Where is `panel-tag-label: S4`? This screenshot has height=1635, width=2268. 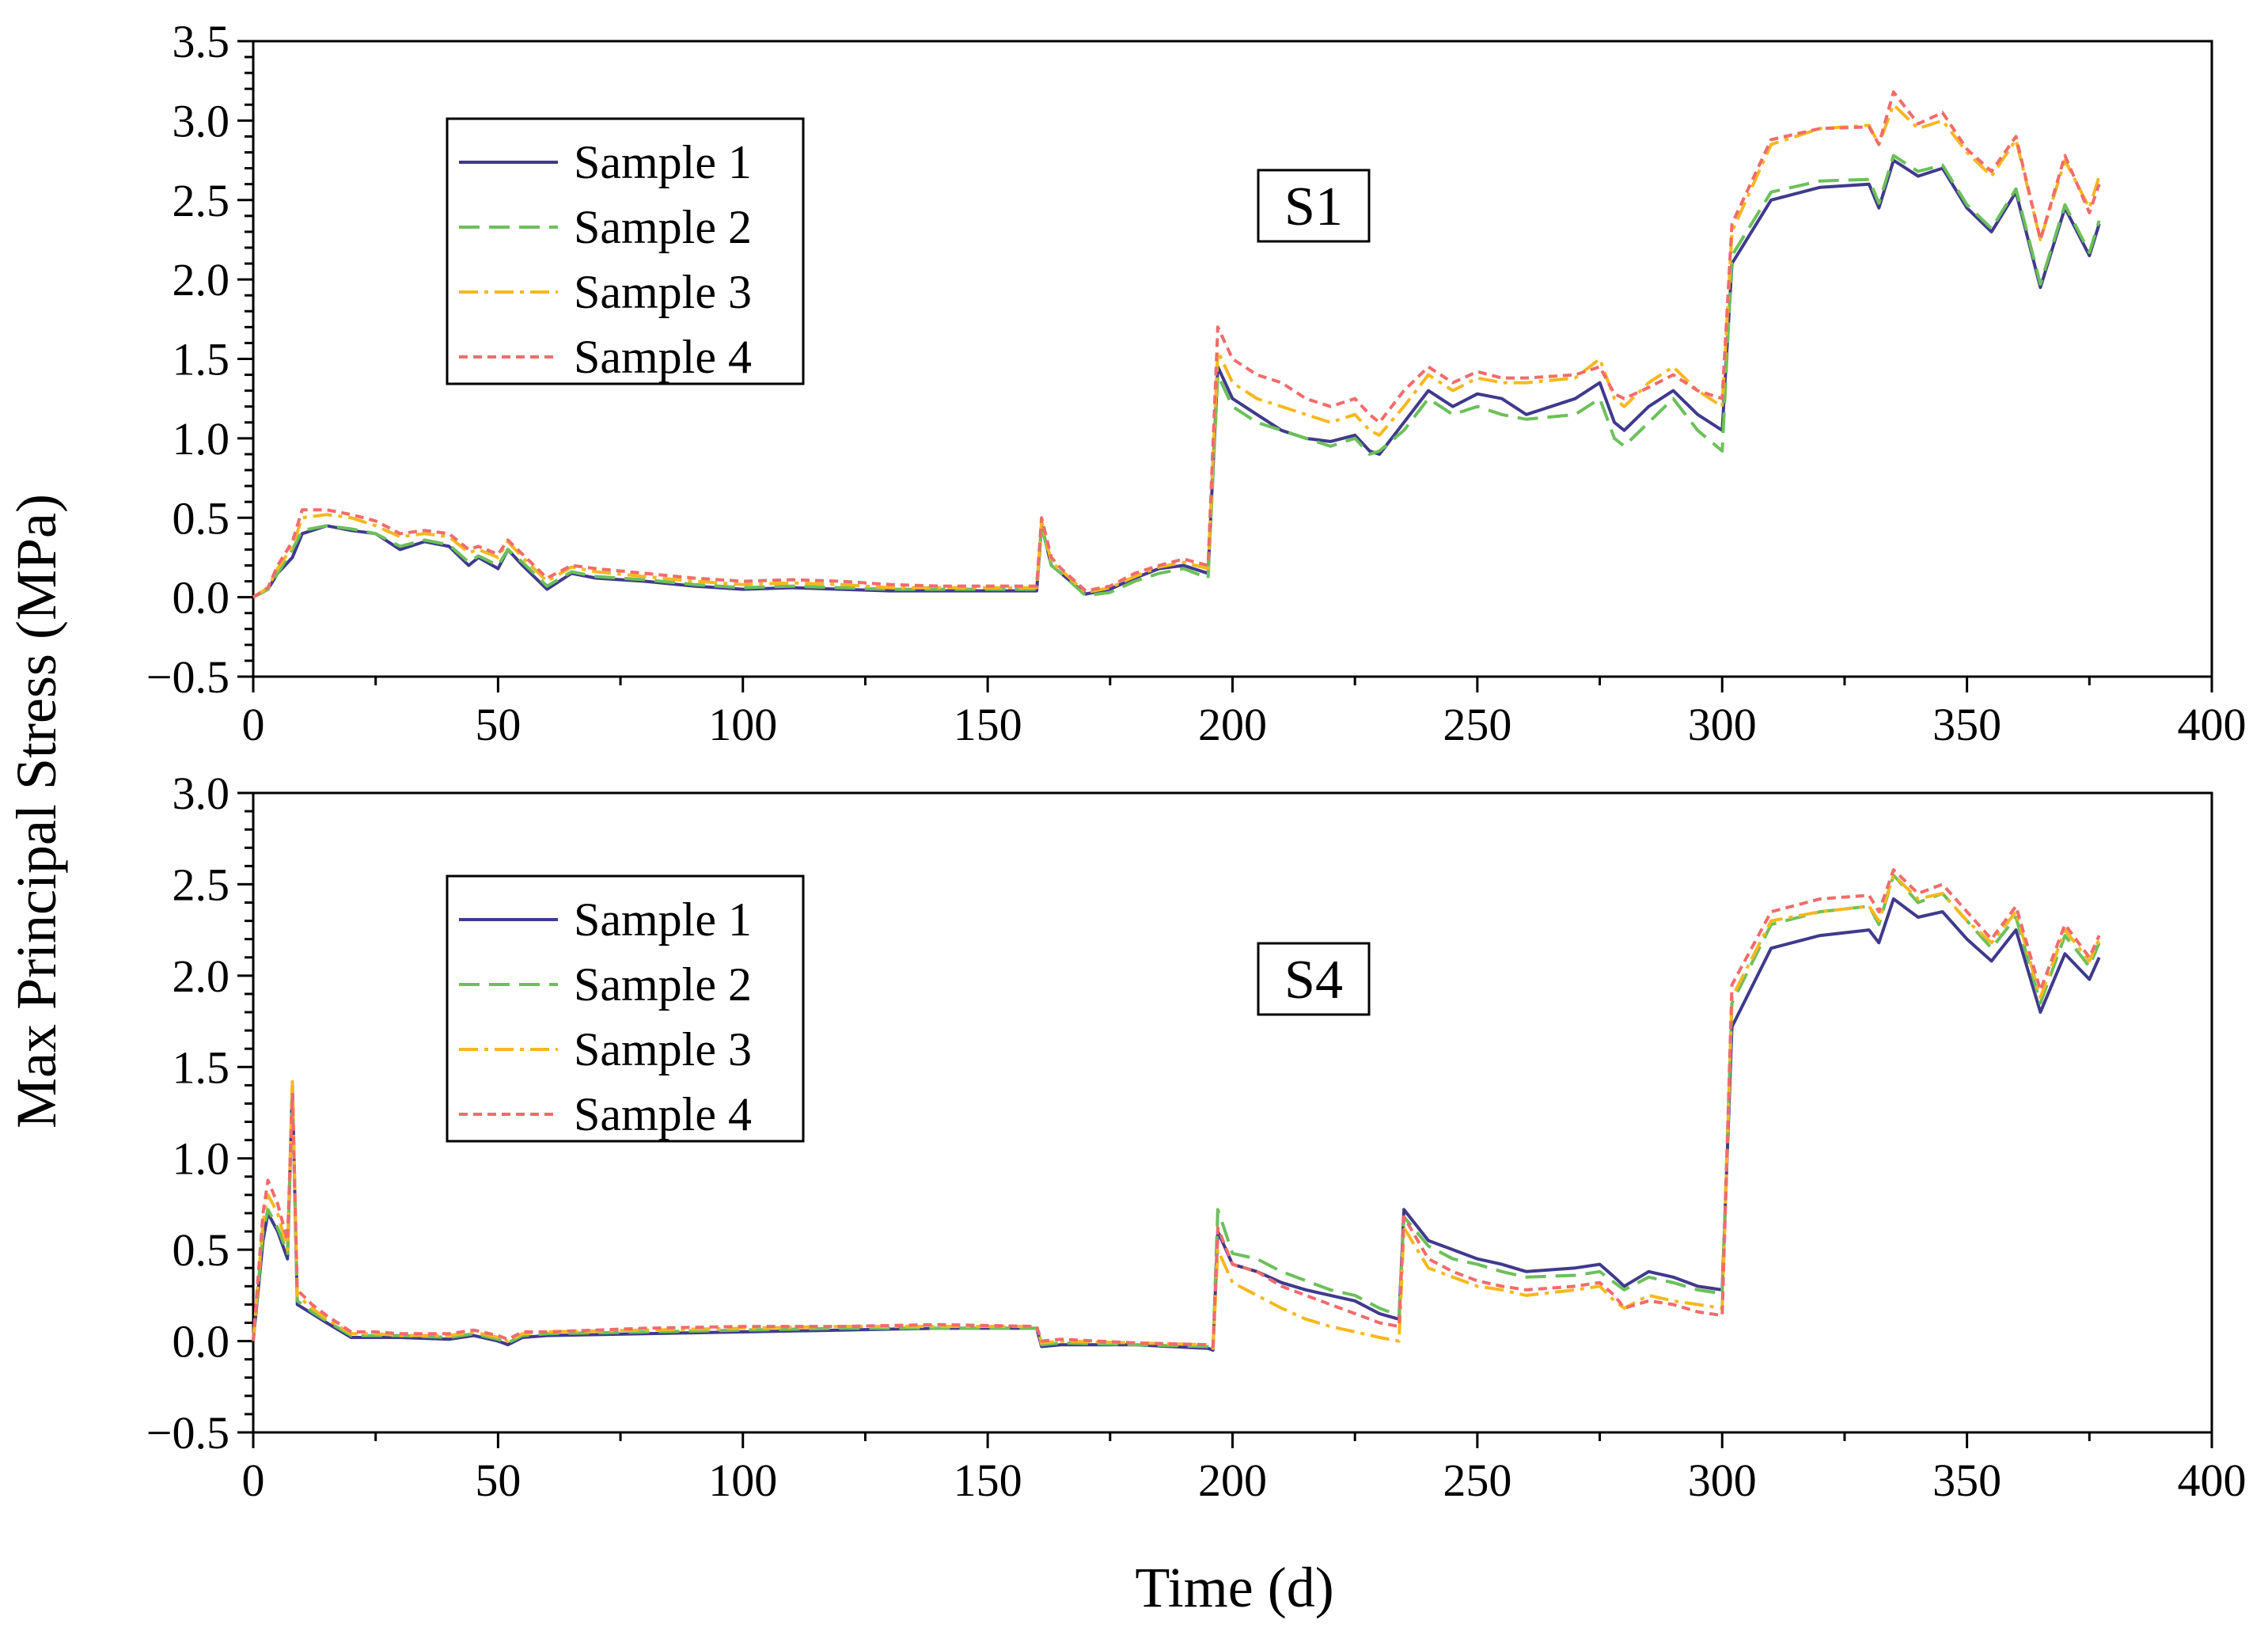 panel-tag-label: S4 is located at coordinates (1313, 980).